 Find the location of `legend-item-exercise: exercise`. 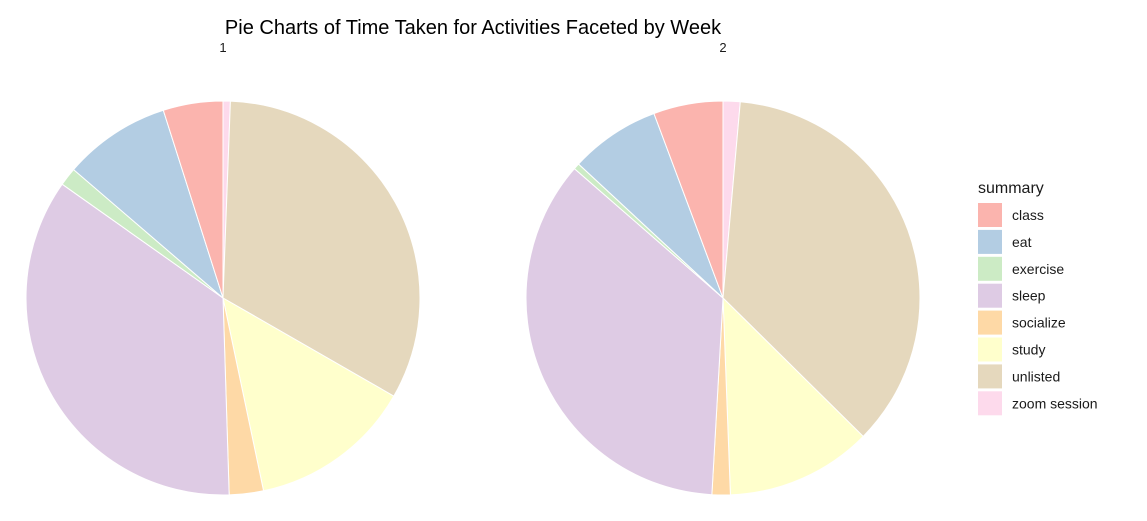

legend-item-exercise: exercise is located at coordinates (1021, 268).